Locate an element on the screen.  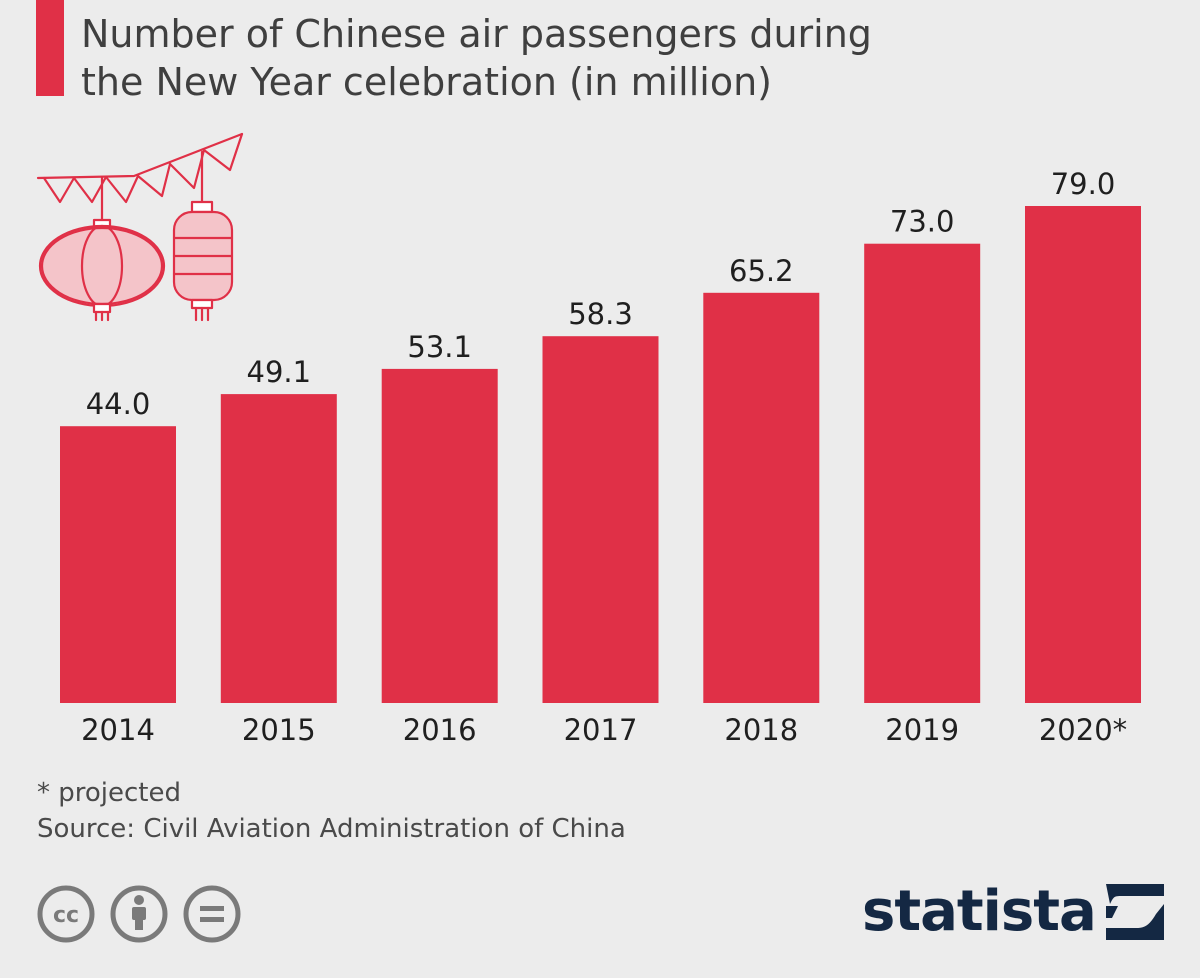
x-tick-label-2016: 2016 is located at coordinates (440, 730).